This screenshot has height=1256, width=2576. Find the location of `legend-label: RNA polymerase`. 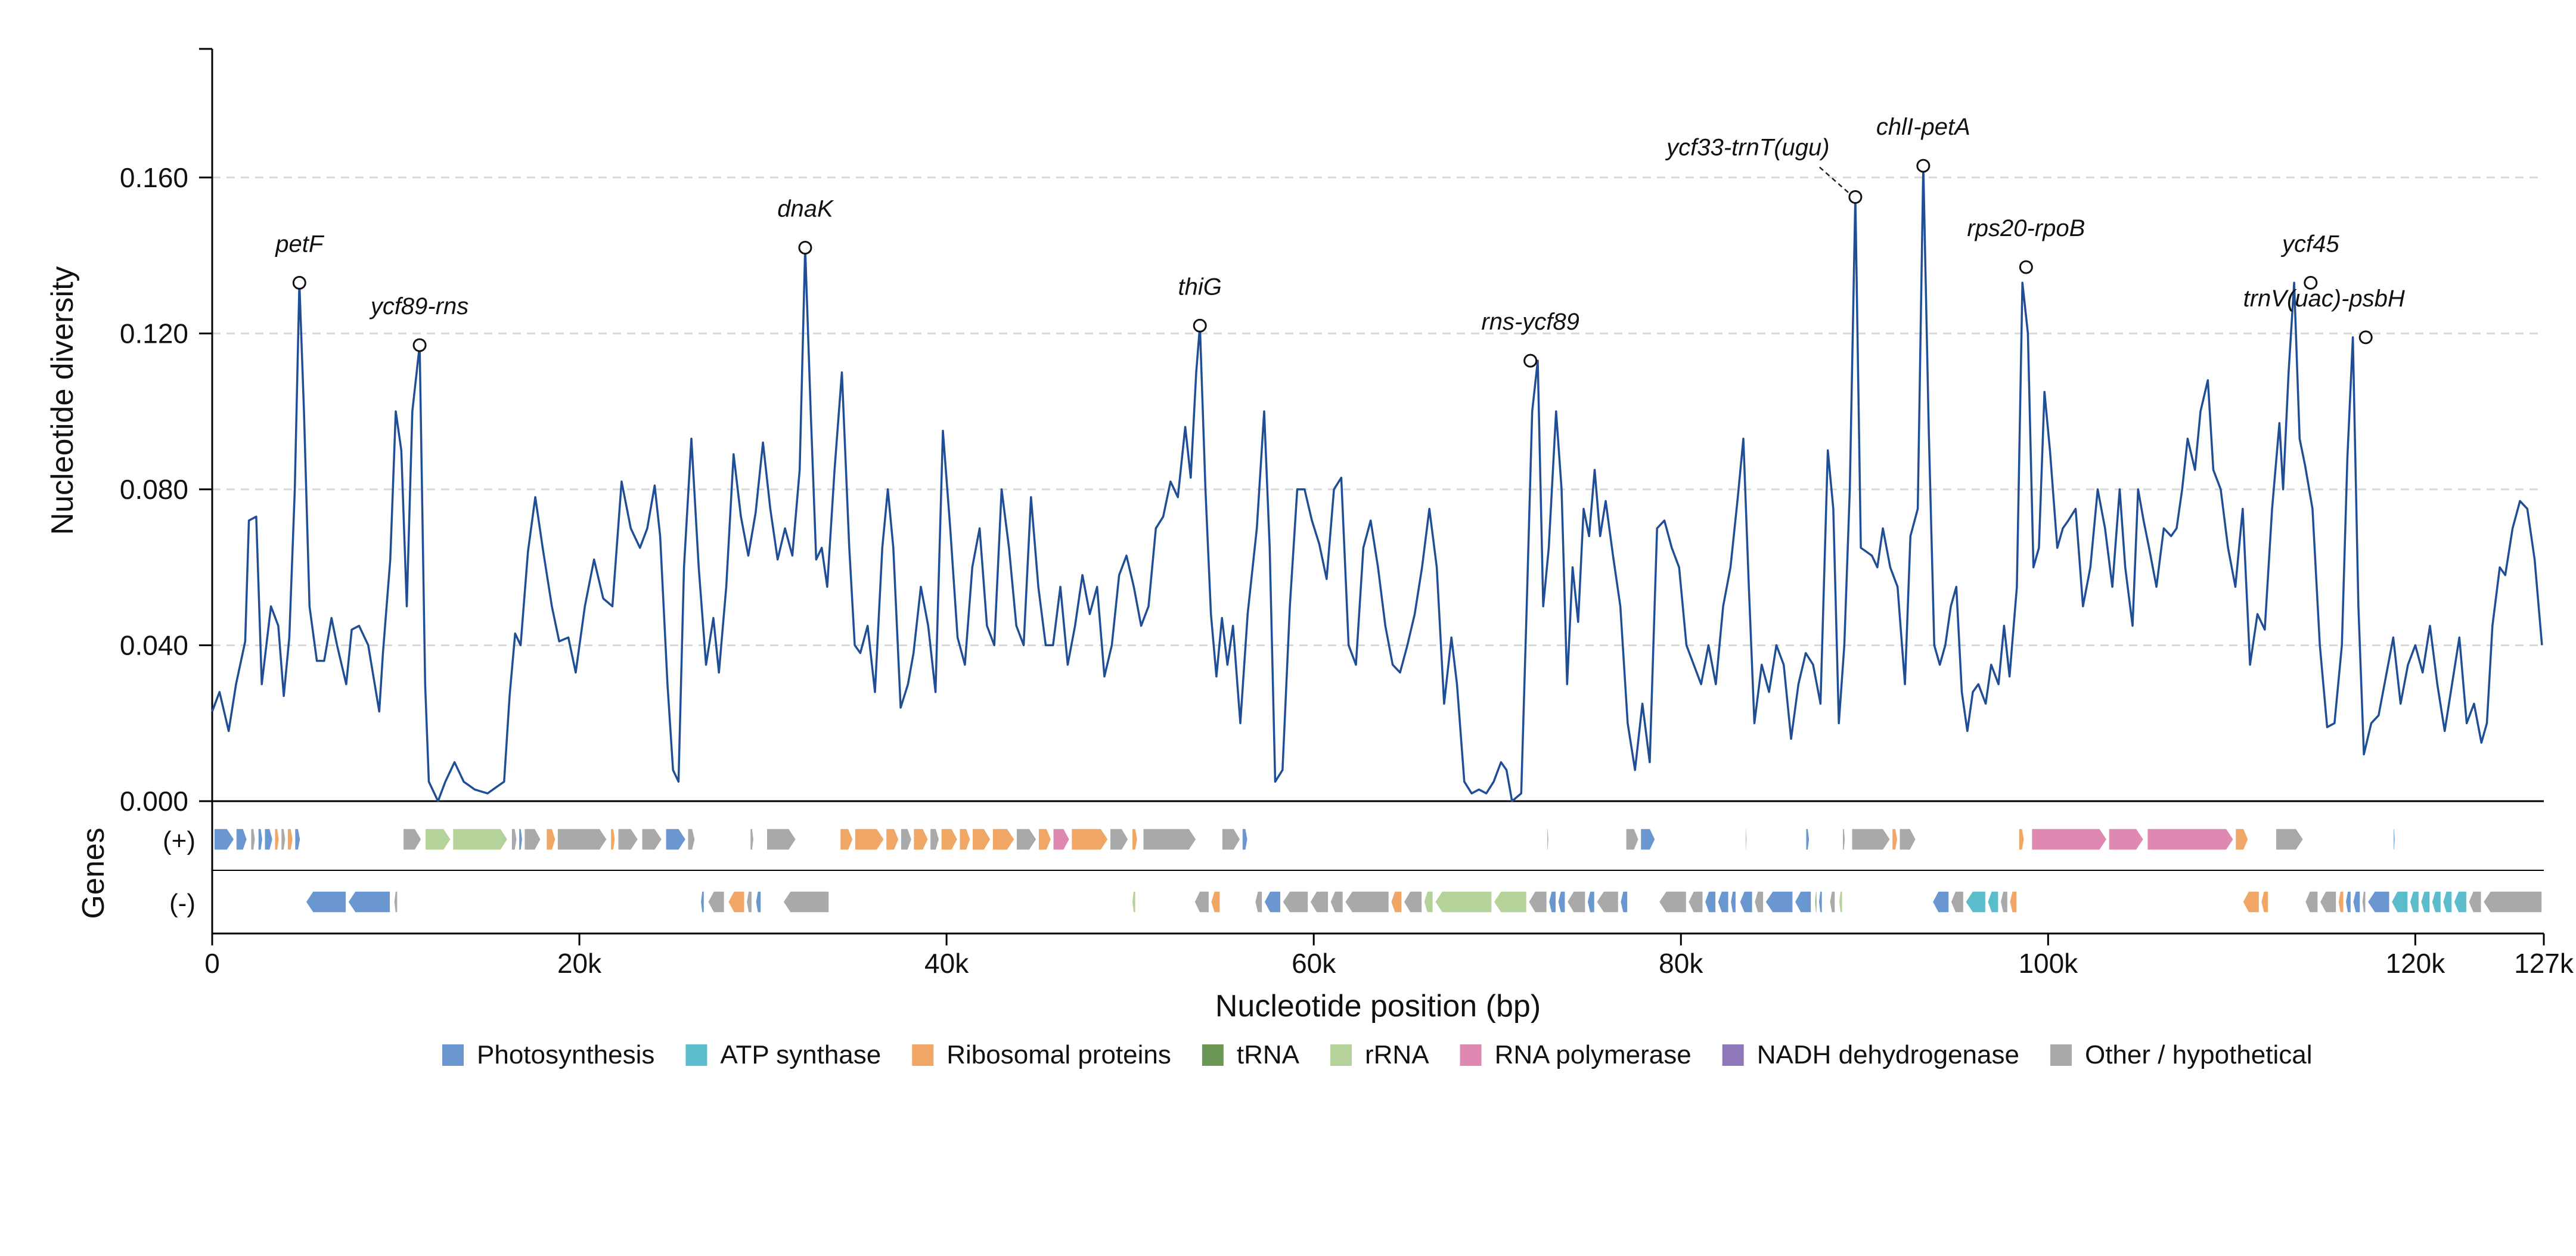

legend-label: RNA polymerase is located at coordinates (1594, 1054).